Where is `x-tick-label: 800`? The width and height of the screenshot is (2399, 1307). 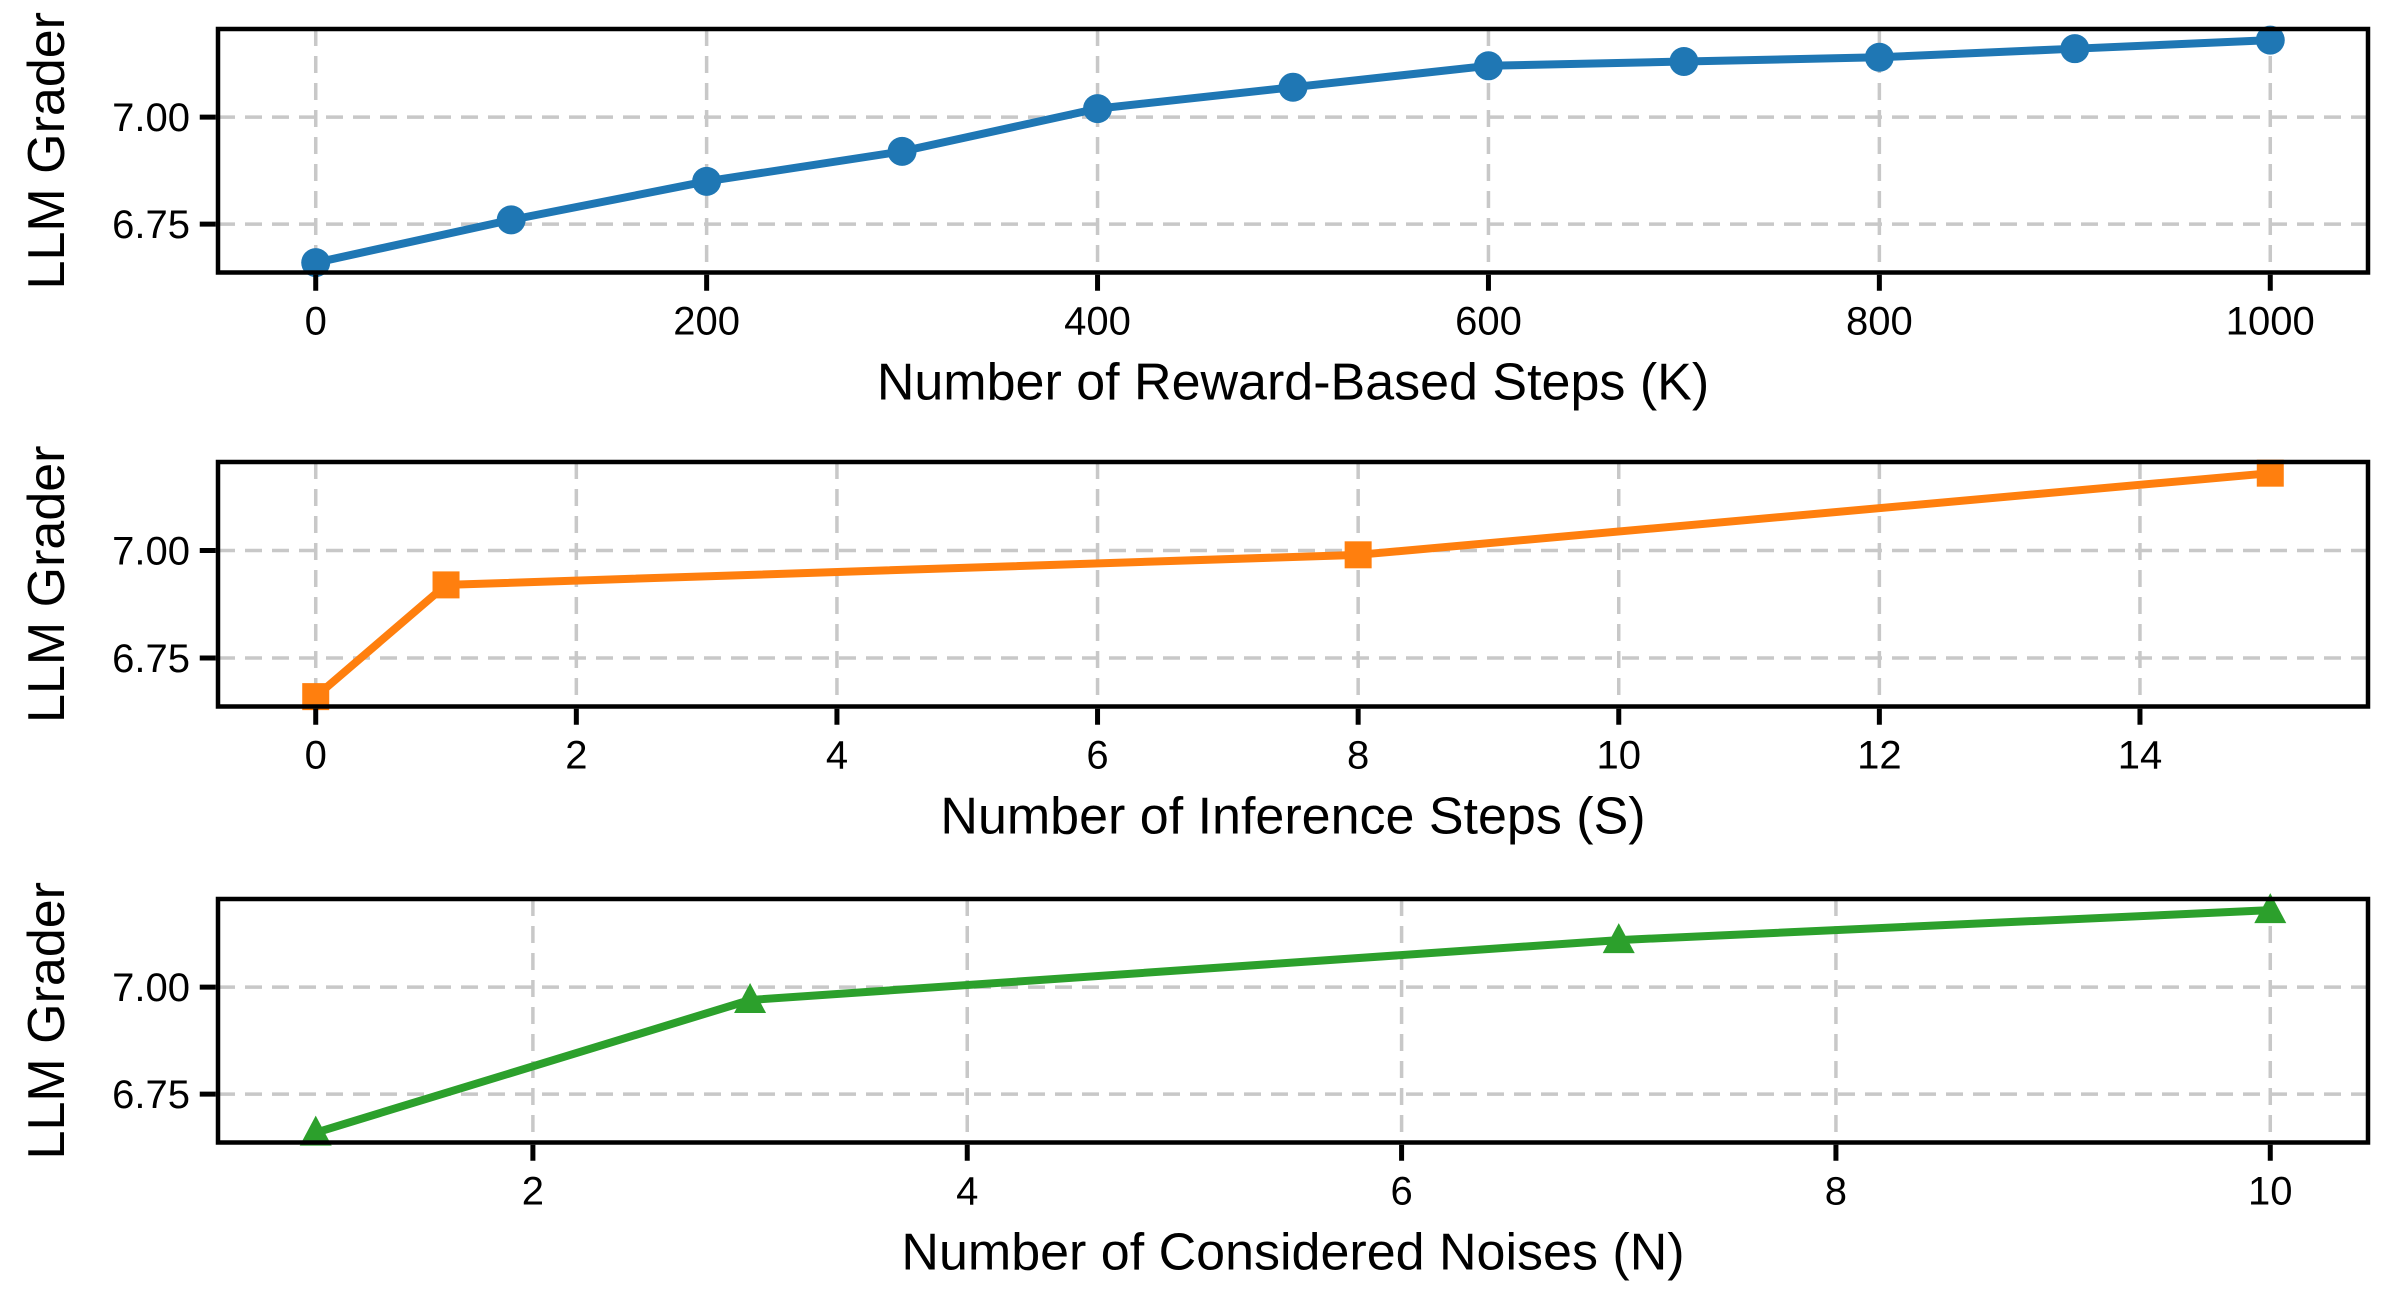
x-tick-label: 800 is located at coordinates (1879, 322).